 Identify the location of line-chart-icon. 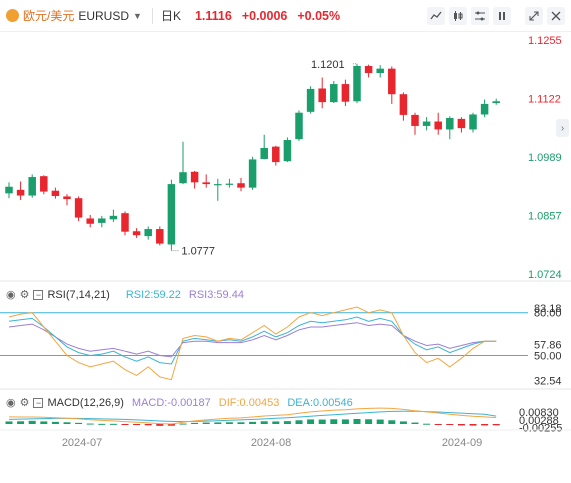
(436, 16).